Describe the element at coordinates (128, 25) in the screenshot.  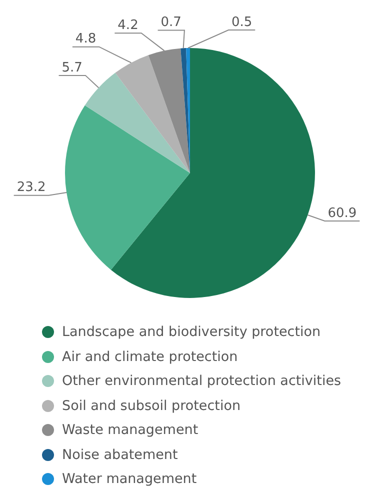
I see `data-label: 4.2` at that location.